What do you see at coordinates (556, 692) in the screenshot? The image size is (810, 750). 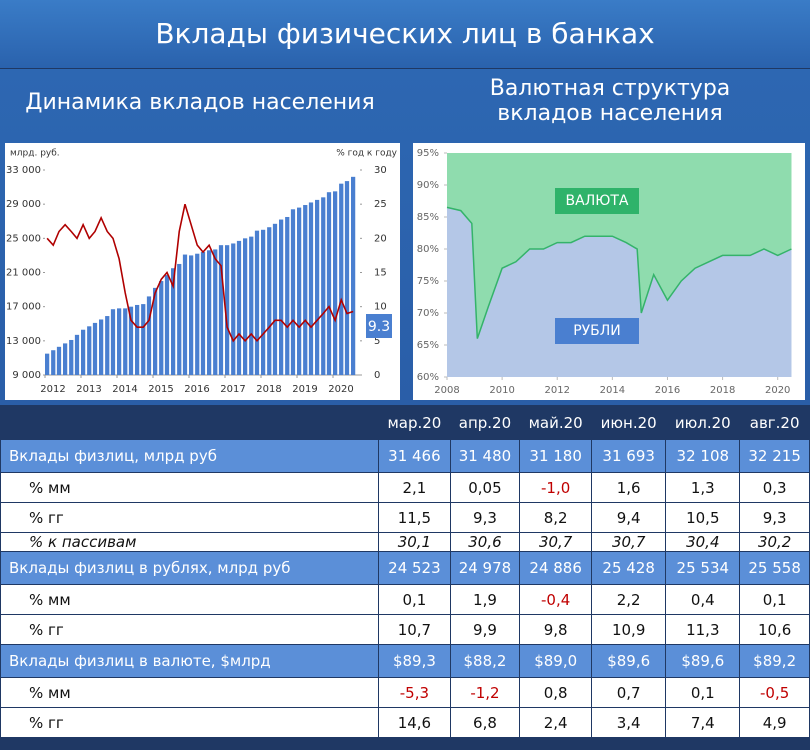 I see `cell: 0,8` at bounding box center [556, 692].